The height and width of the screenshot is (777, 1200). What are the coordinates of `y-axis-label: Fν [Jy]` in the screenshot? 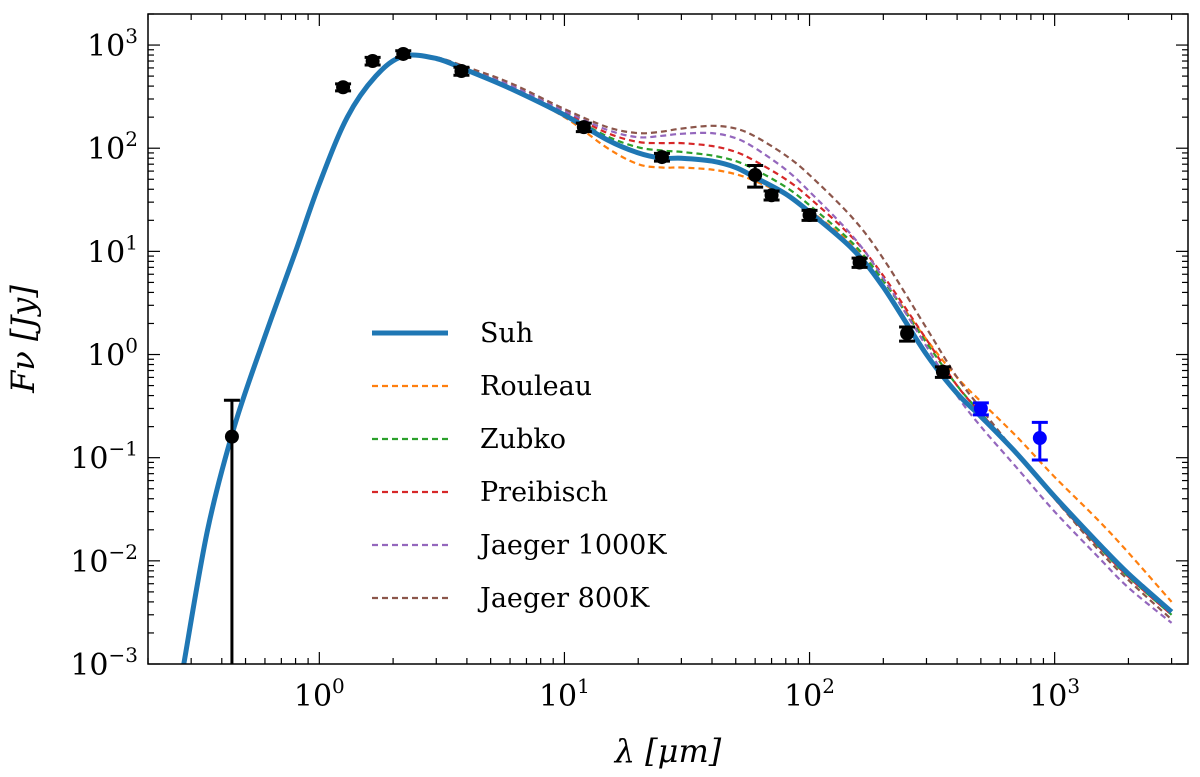 It's located at (23, 339).